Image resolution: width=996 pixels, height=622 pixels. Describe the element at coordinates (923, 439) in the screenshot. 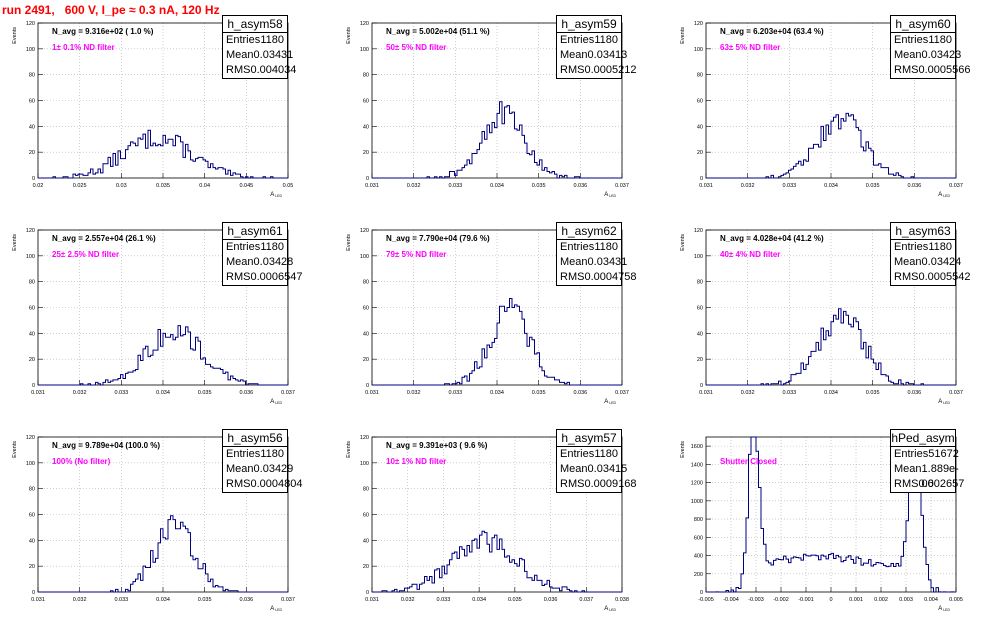

I see `stats-title: hPed_asym` at that location.